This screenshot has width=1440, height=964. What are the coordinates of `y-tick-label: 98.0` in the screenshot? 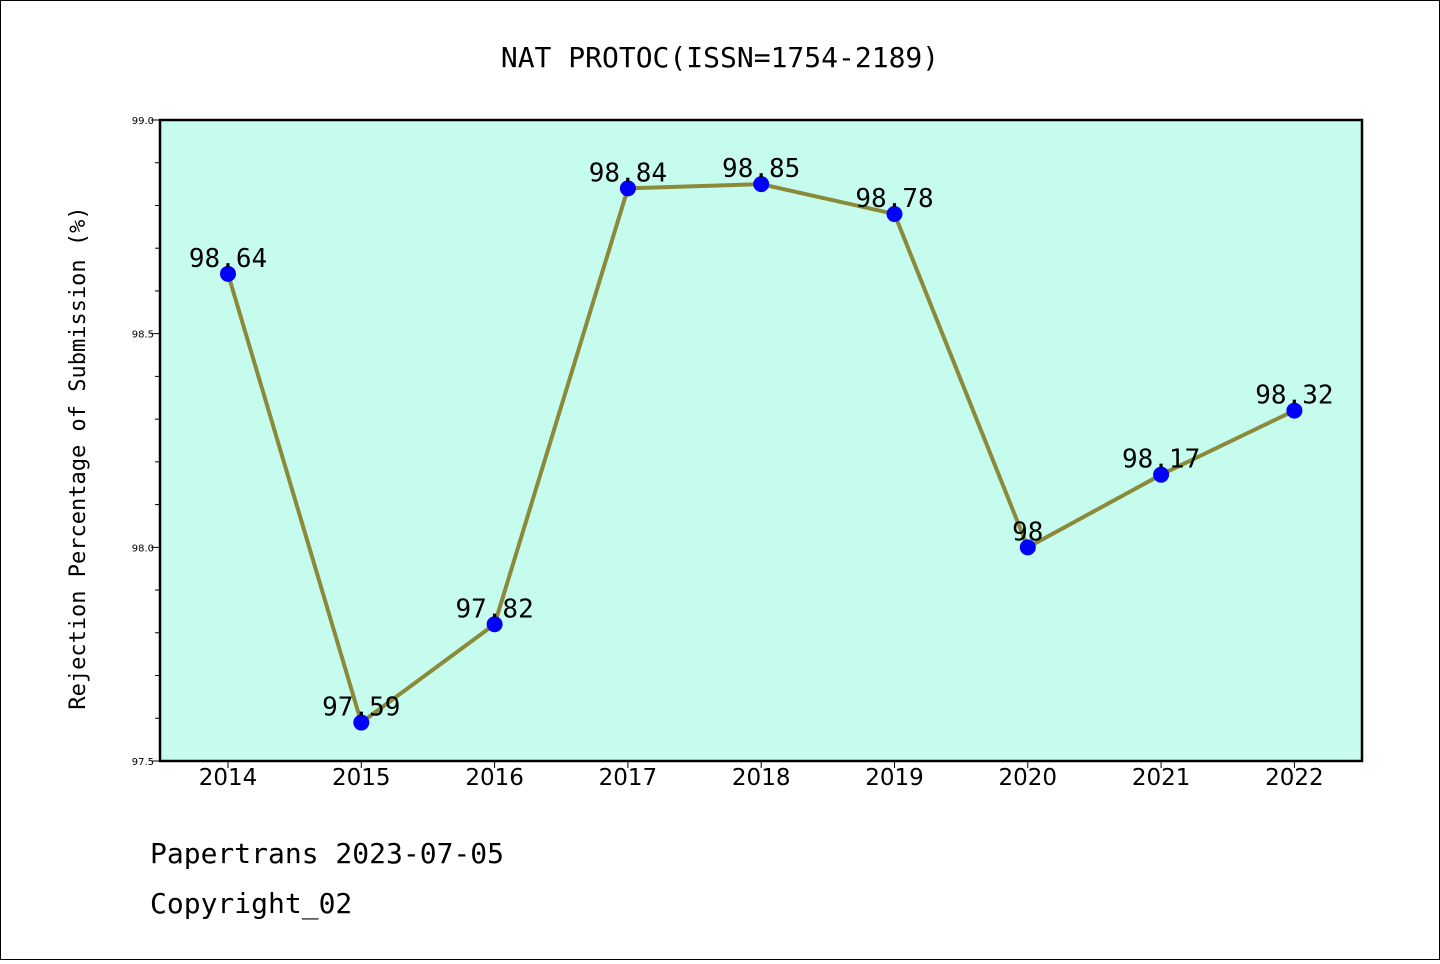 It's located at (143, 548).